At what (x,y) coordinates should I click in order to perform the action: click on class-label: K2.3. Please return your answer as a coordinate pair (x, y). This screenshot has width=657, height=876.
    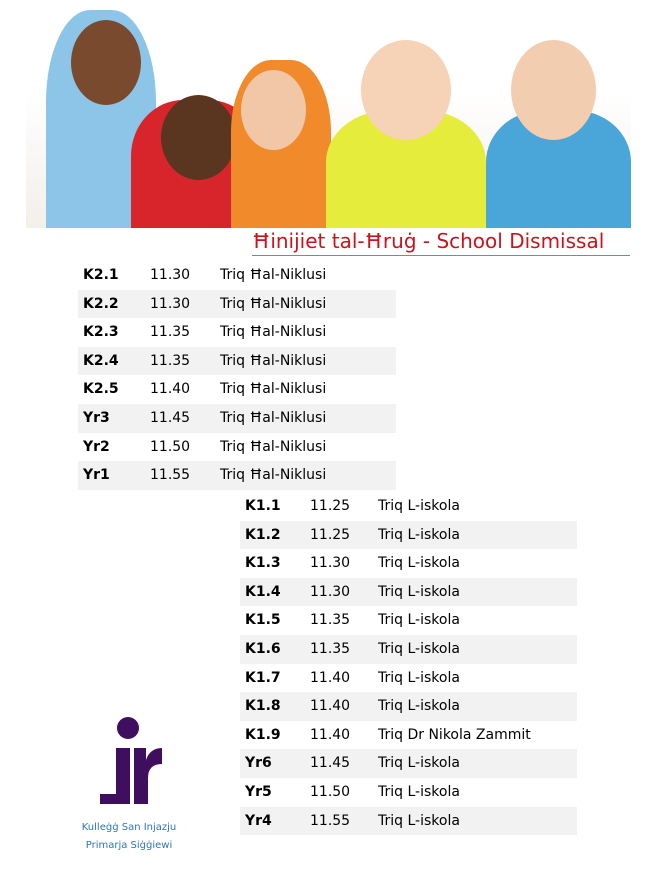
    Looking at the image, I should click on (101, 332).